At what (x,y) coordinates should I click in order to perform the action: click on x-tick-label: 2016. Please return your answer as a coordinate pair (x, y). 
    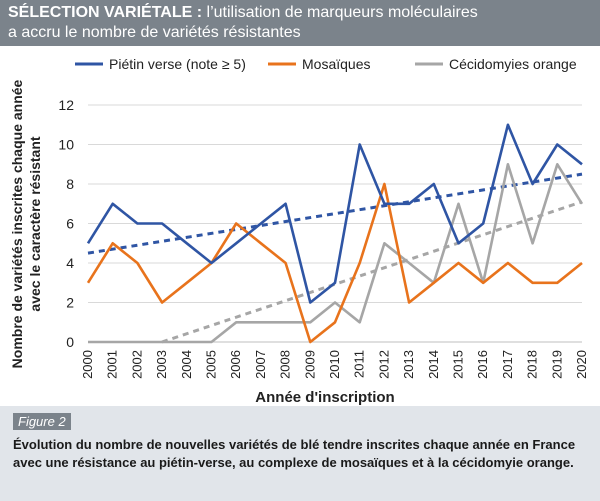
    Looking at the image, I should click on (482, 364).